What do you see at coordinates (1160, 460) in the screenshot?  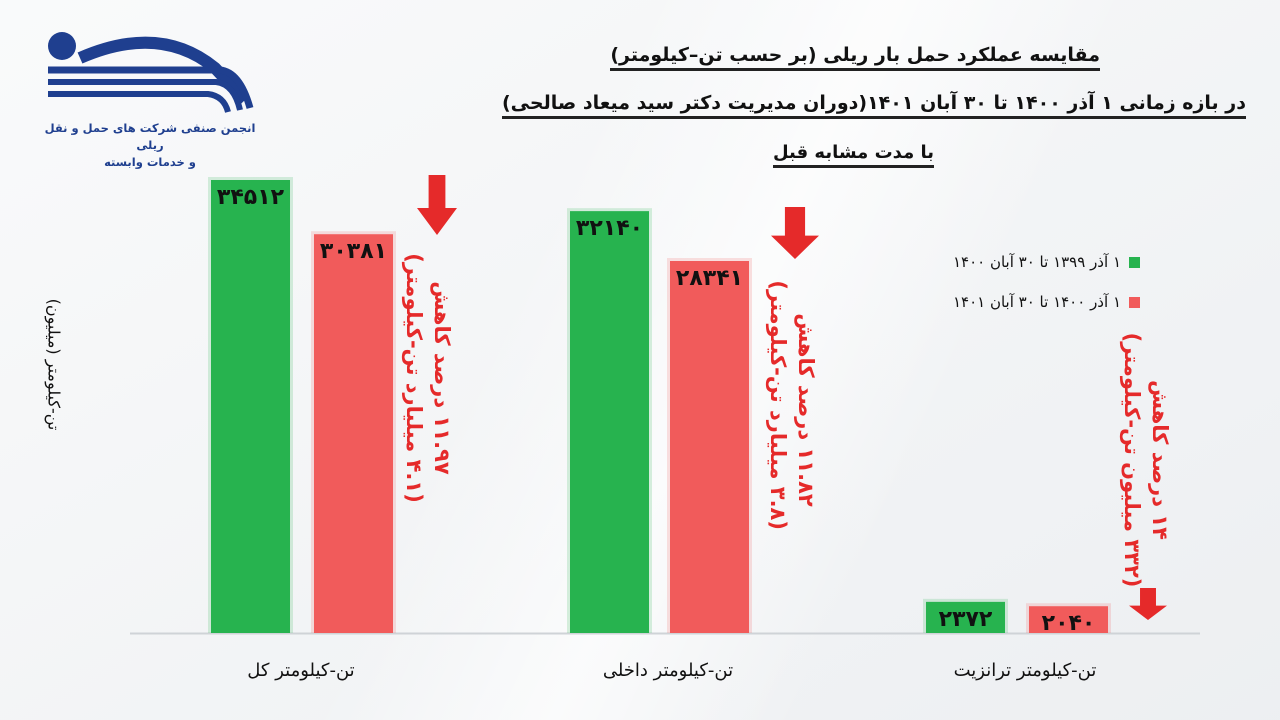 I see `annotation-transit-line1: ۱۴ درصد کاهش` at bounding box center [1160, 460].